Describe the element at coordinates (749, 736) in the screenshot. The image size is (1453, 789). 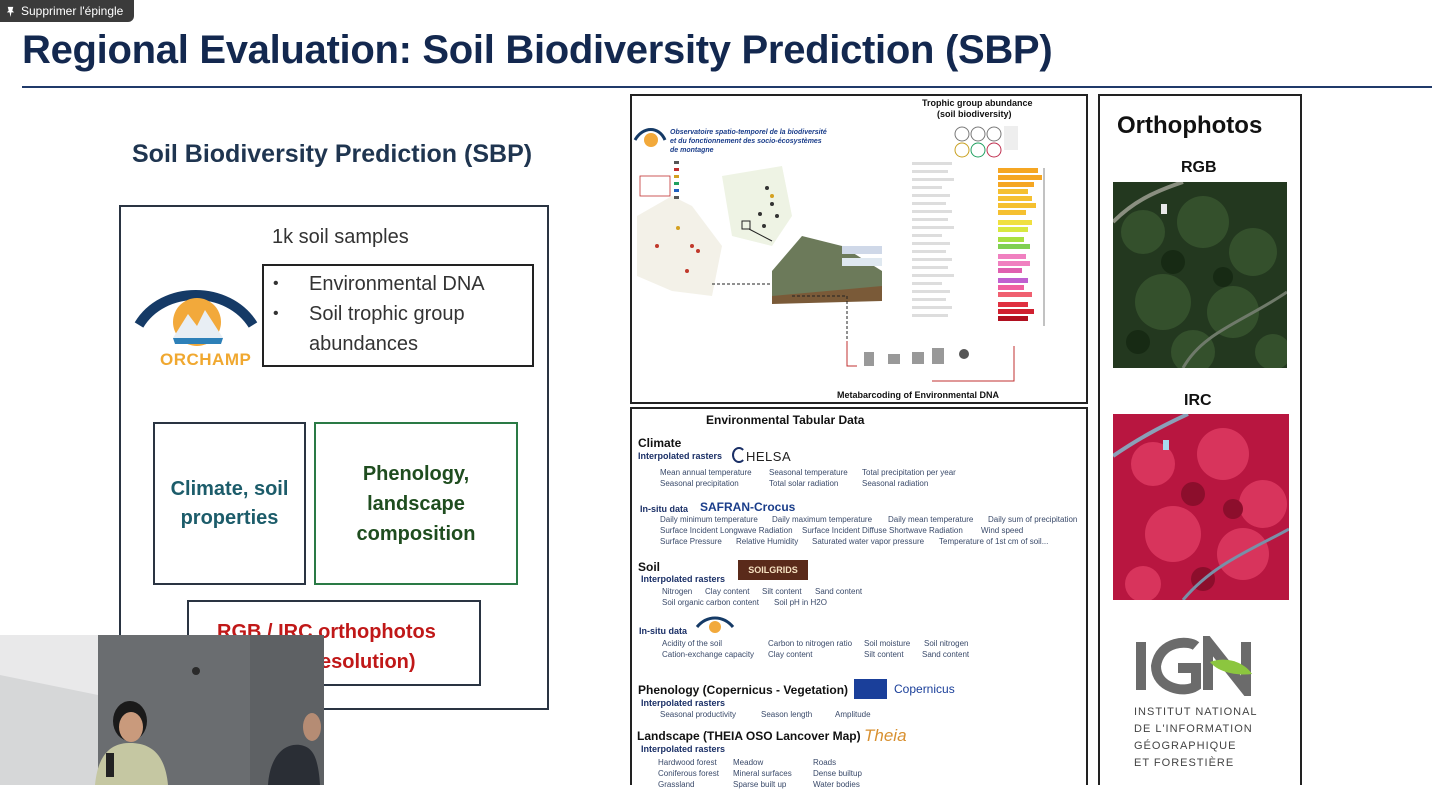
I see `landscape-label: Landscape (THEIA OSO Lancover Map)` at that location.